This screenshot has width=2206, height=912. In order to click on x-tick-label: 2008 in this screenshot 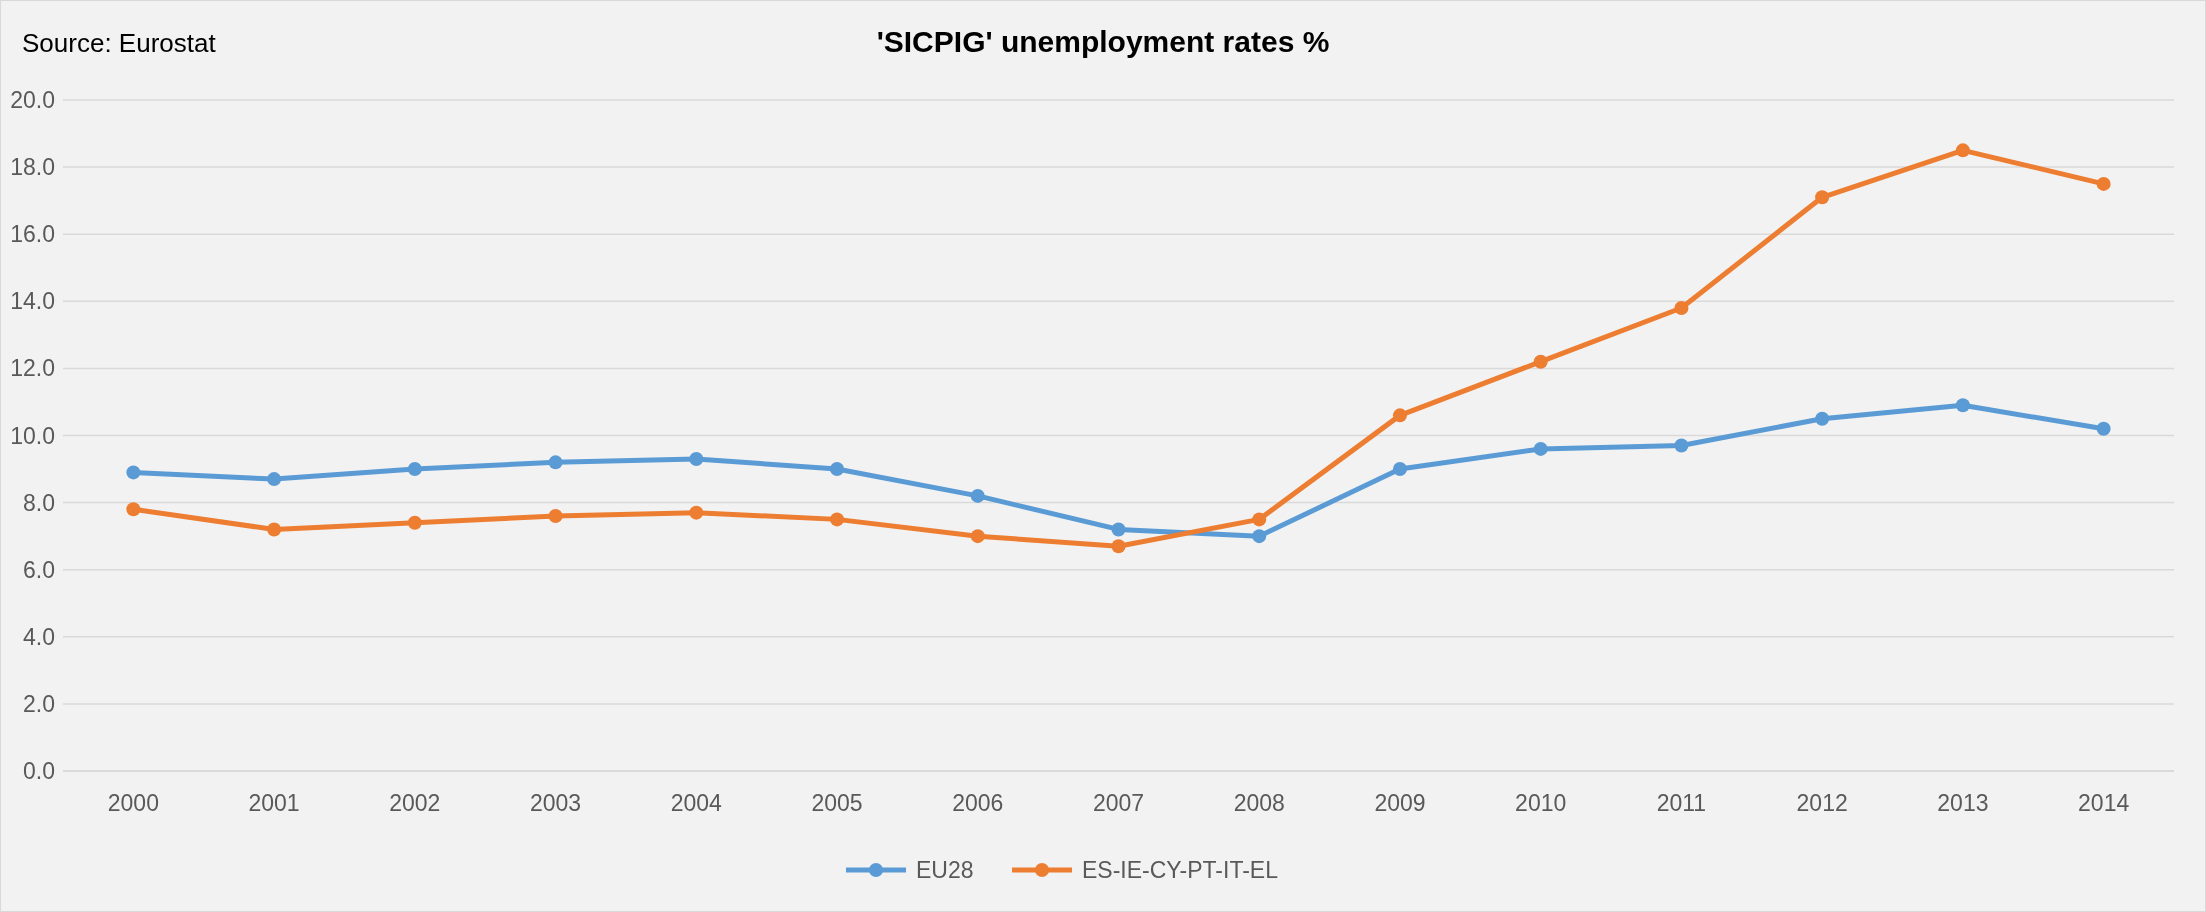, I will do `click(1259, 803)`.